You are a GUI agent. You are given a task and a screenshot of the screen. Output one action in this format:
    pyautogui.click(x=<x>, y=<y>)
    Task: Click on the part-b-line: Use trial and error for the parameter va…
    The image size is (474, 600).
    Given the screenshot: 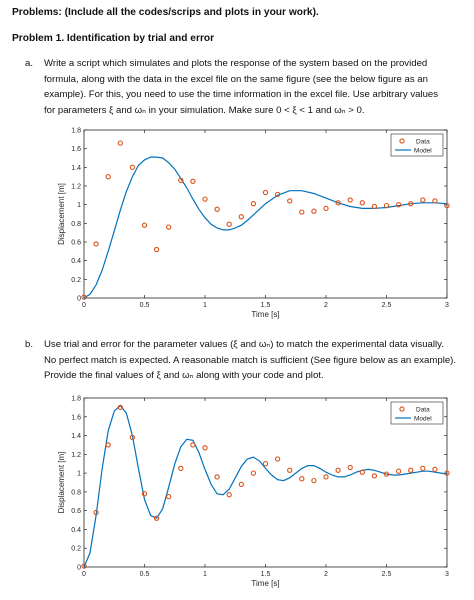 What is the action you would take?
    pyautogui.click(x=244, y=344)
    